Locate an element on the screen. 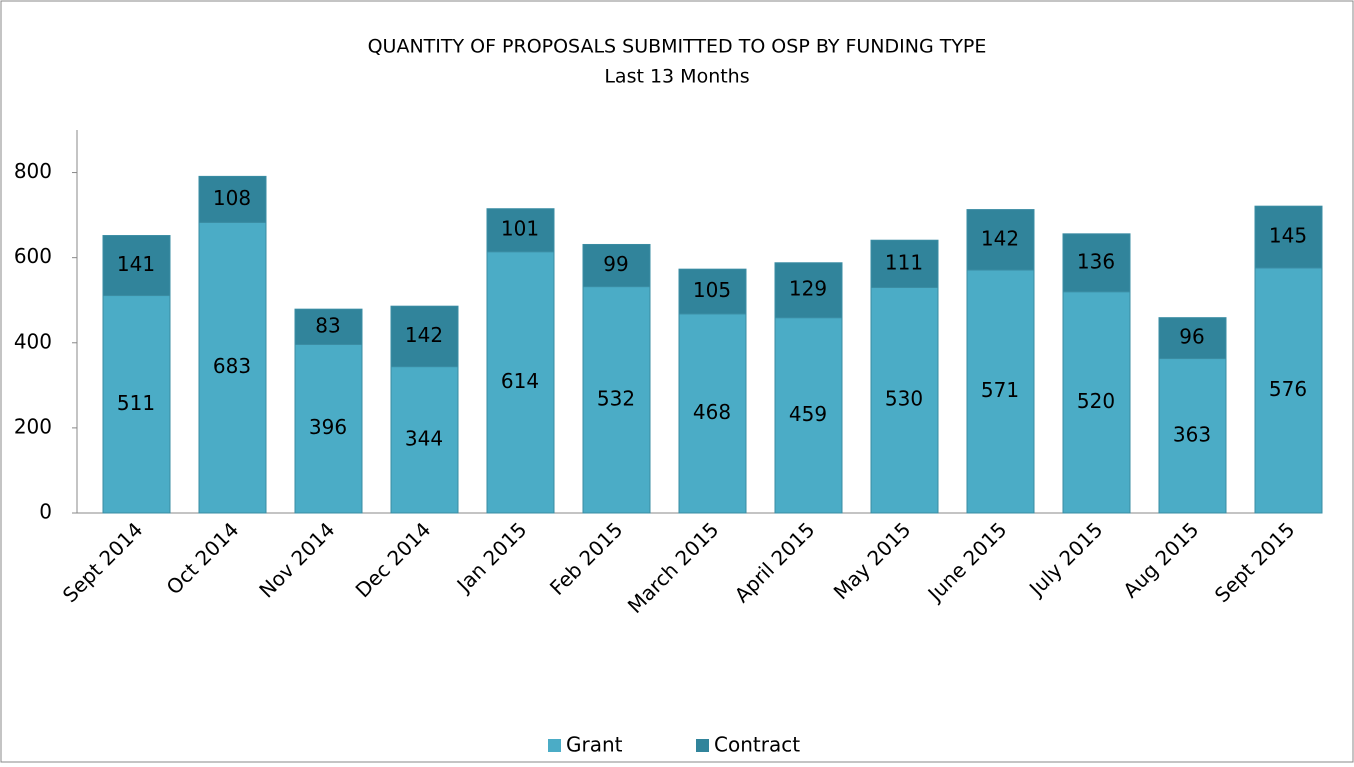 The image size is (1354, 767). data-label: 83 is located at coordinates (327, 325).